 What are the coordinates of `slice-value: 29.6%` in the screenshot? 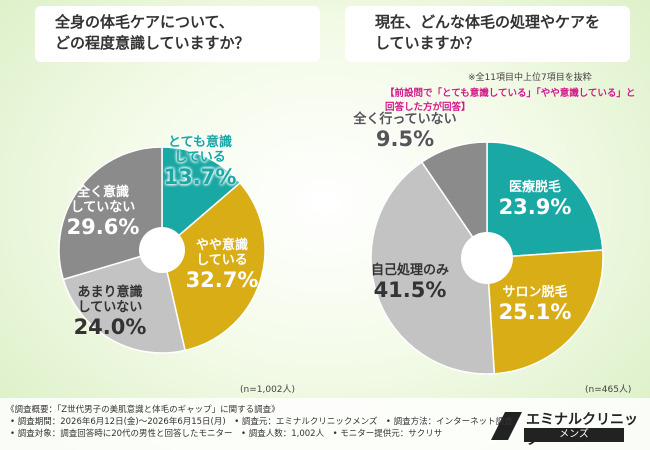 It's located at (103, 227).